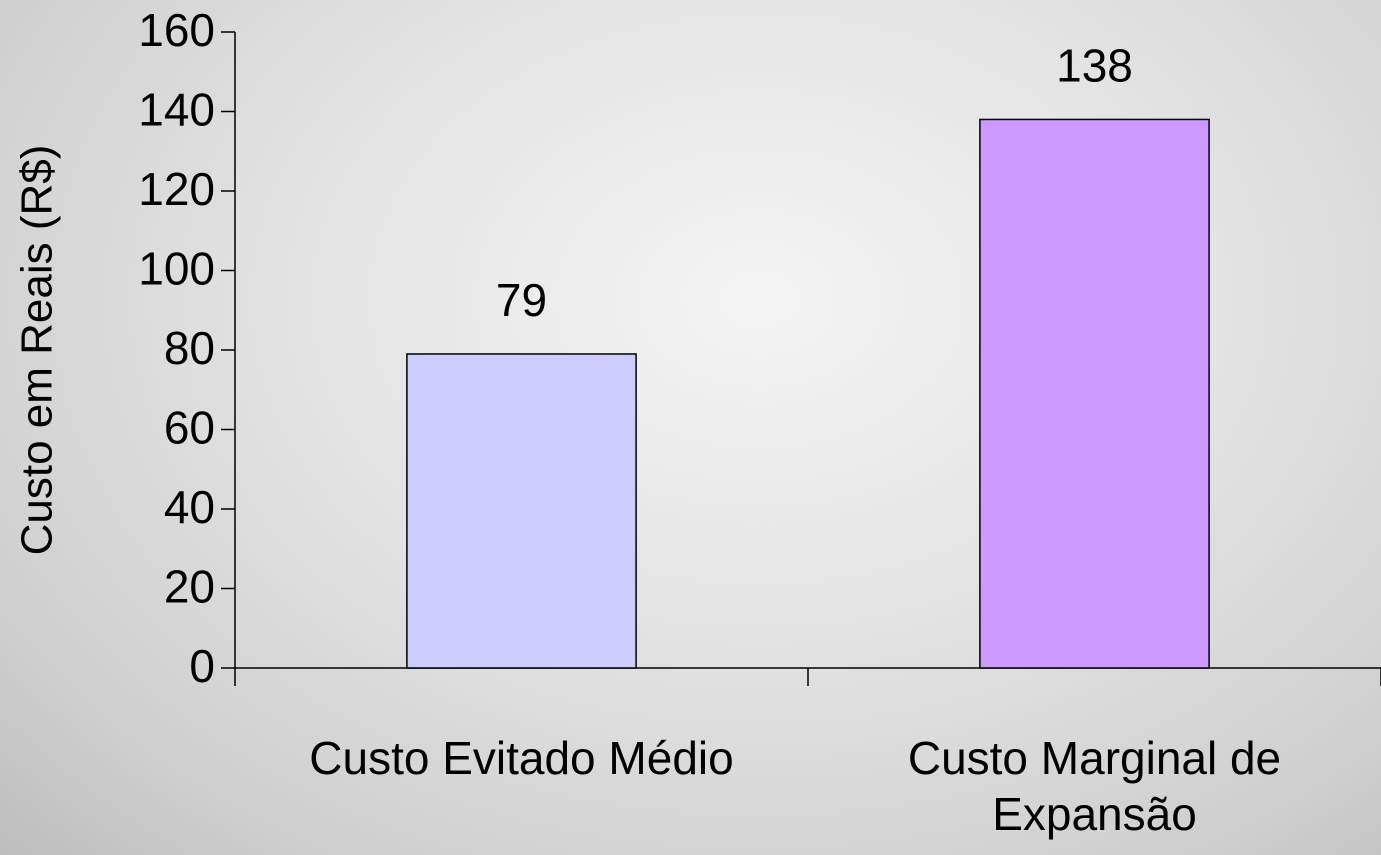  What do you see at coordinates (521, 758) in the screenshot?
I see `x-tick-label: Custo Evitado Médio` at bounding box center [521, 758].